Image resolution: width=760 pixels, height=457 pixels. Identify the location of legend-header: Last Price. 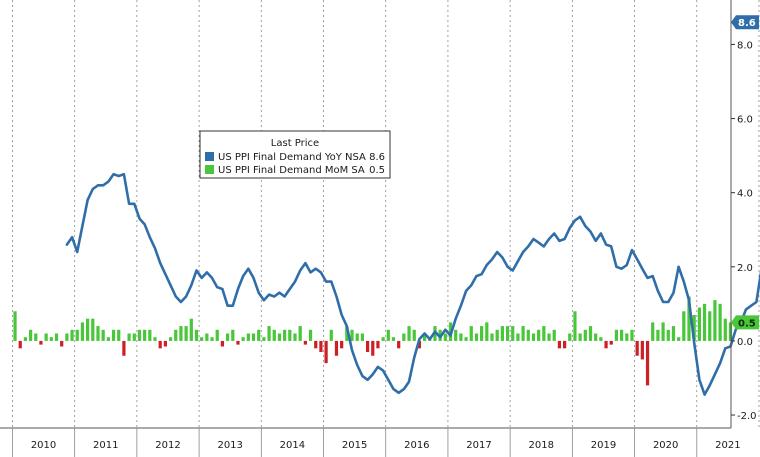
(295, 143).